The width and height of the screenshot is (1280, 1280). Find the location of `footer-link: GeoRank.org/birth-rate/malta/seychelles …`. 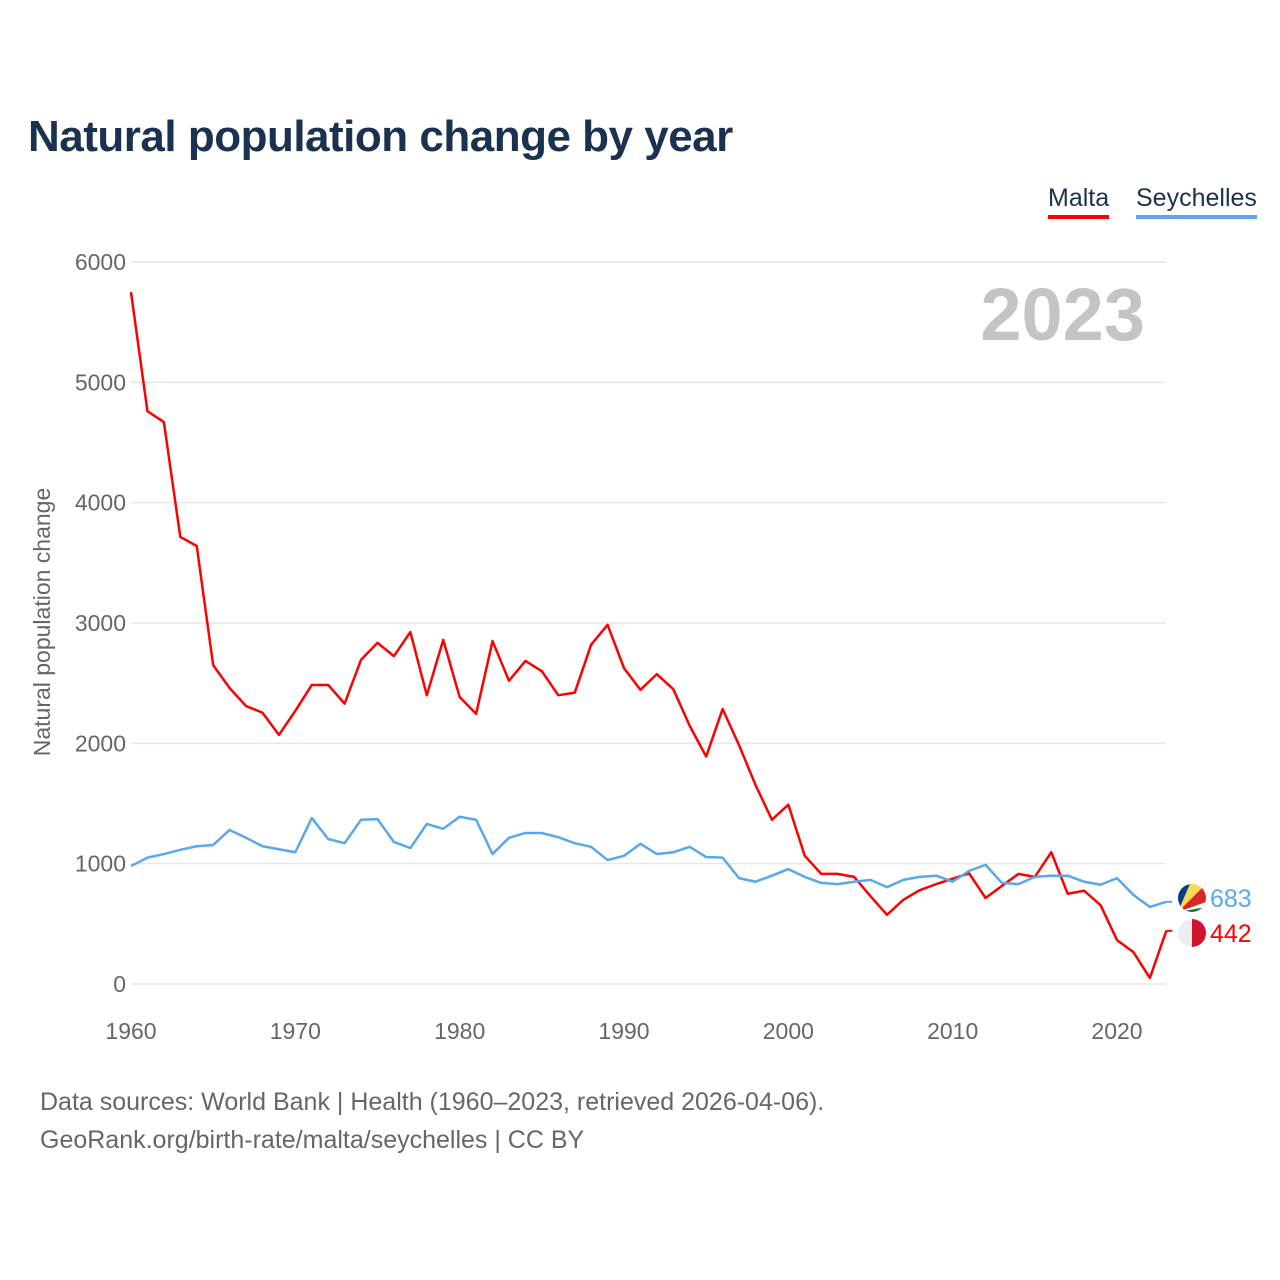

footer-link: GeoRank.org/birth-rate/malta/seychelles … is located at coordinates (312, 1140).